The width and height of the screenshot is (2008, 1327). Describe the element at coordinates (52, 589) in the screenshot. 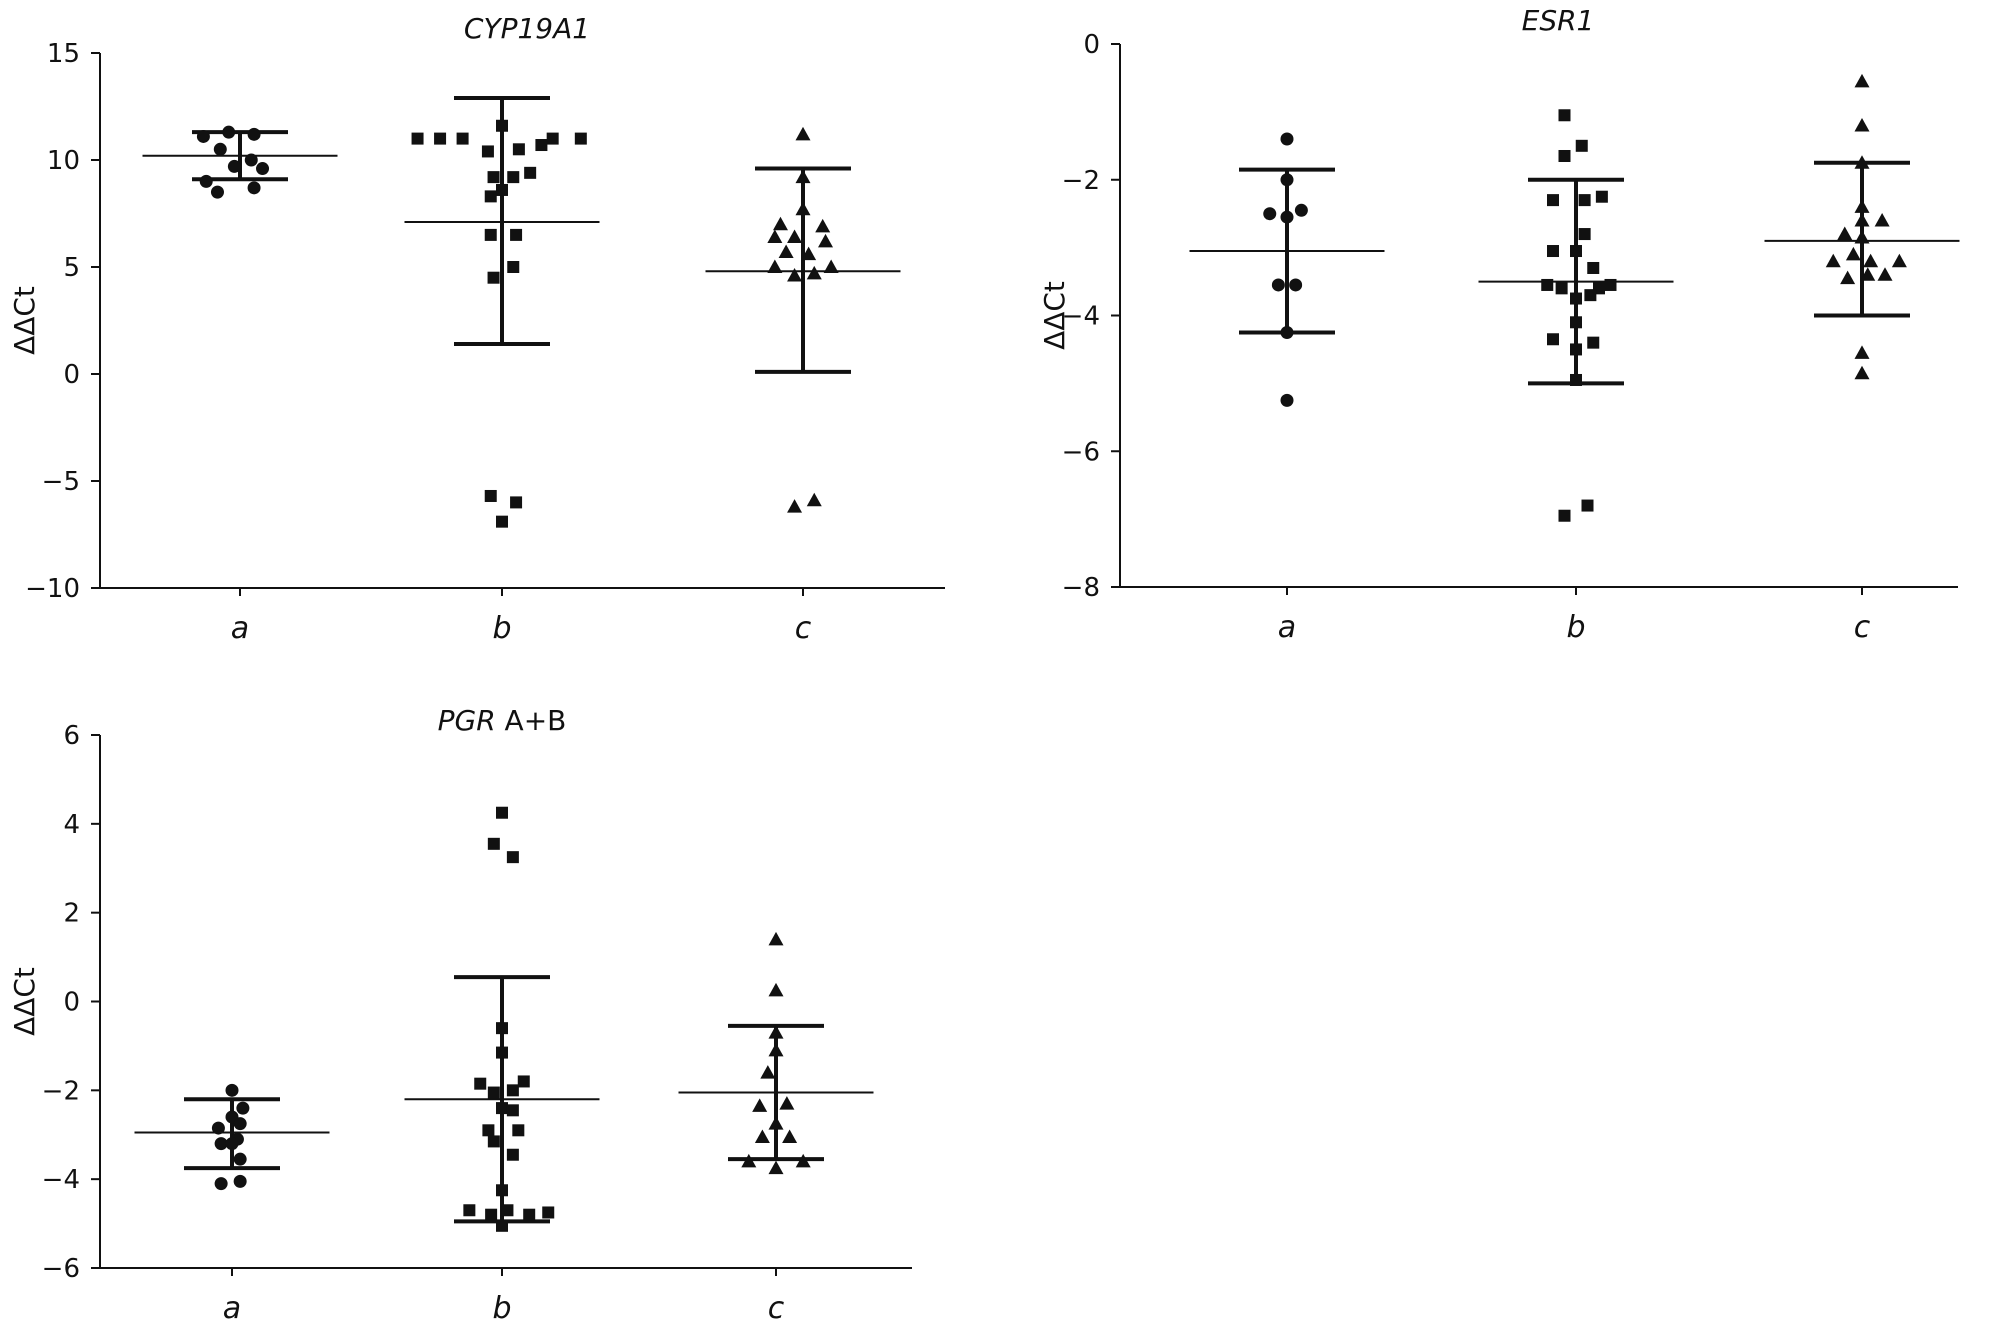

I see `y-tick-label: −10` at that location.